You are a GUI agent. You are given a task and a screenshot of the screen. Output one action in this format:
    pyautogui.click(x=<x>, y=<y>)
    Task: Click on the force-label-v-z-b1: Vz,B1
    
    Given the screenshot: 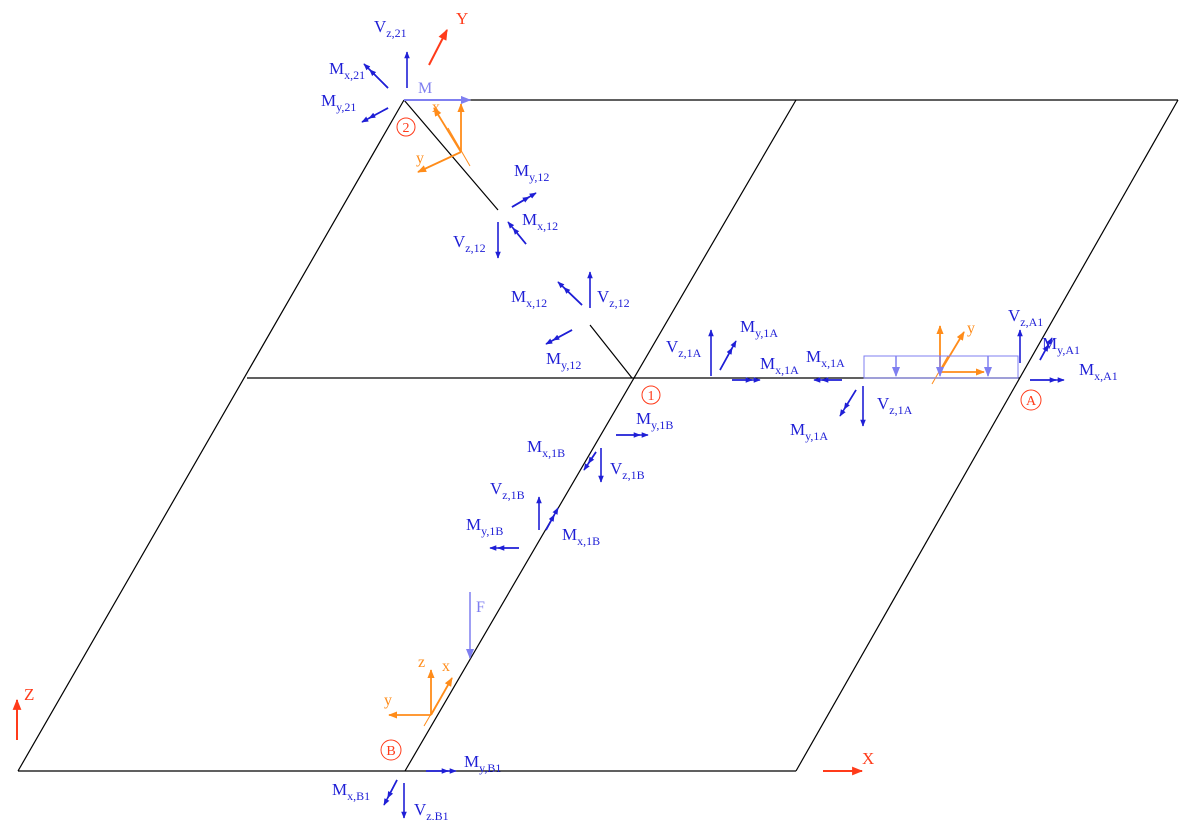 What is the action you would take?
    pyautogui.click(x=431, y=810)
    